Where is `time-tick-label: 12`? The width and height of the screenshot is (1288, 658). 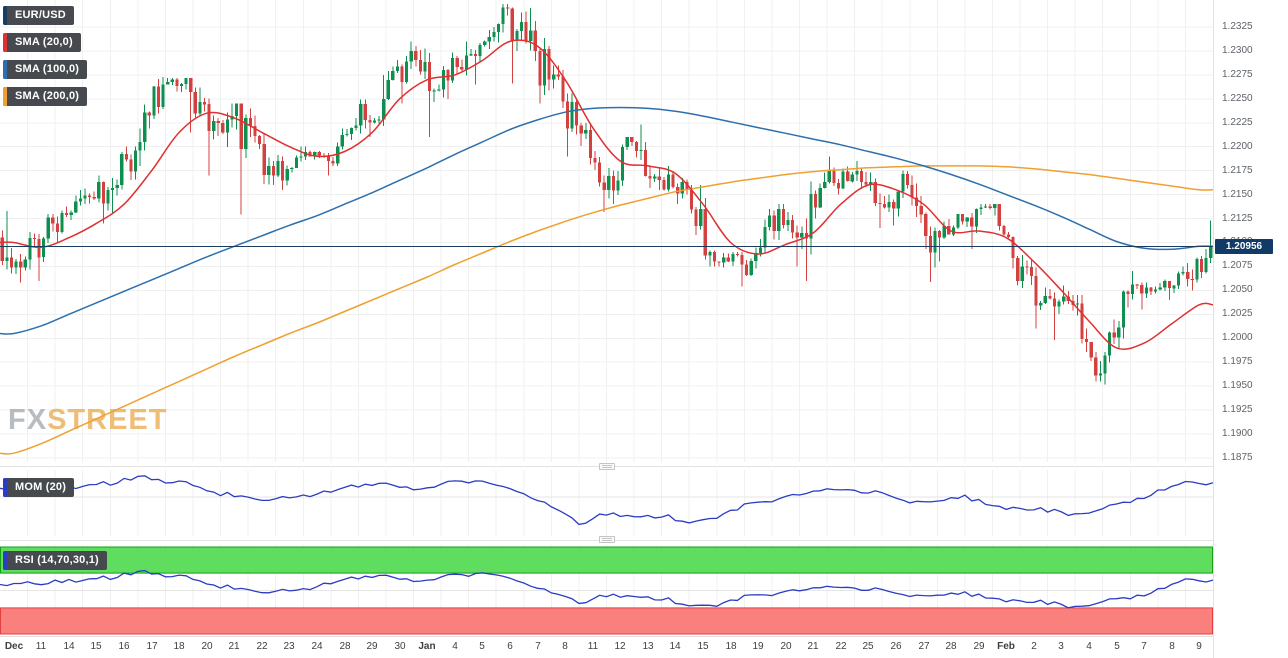
time-tick-label: 12 is located at coordinates (620, 646).